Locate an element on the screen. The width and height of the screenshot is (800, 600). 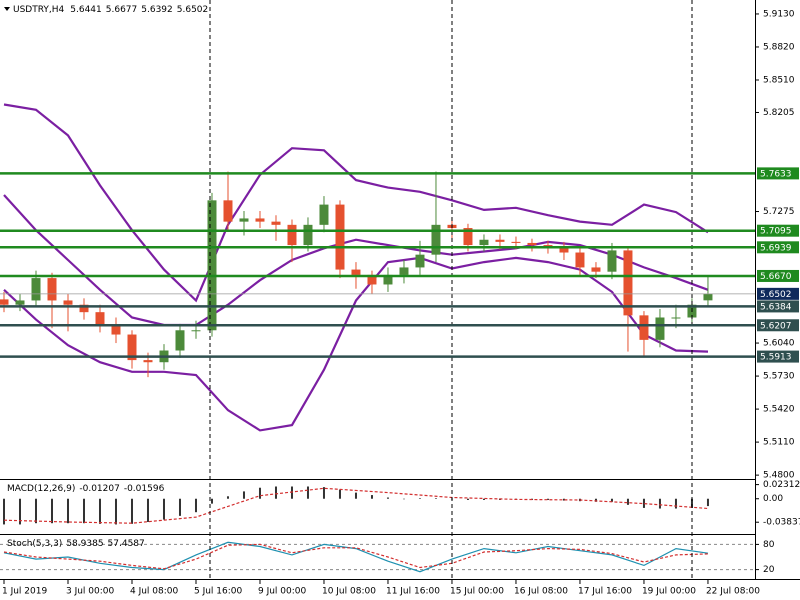
header-close: 5.6502 is located at coordinates (193, 10).